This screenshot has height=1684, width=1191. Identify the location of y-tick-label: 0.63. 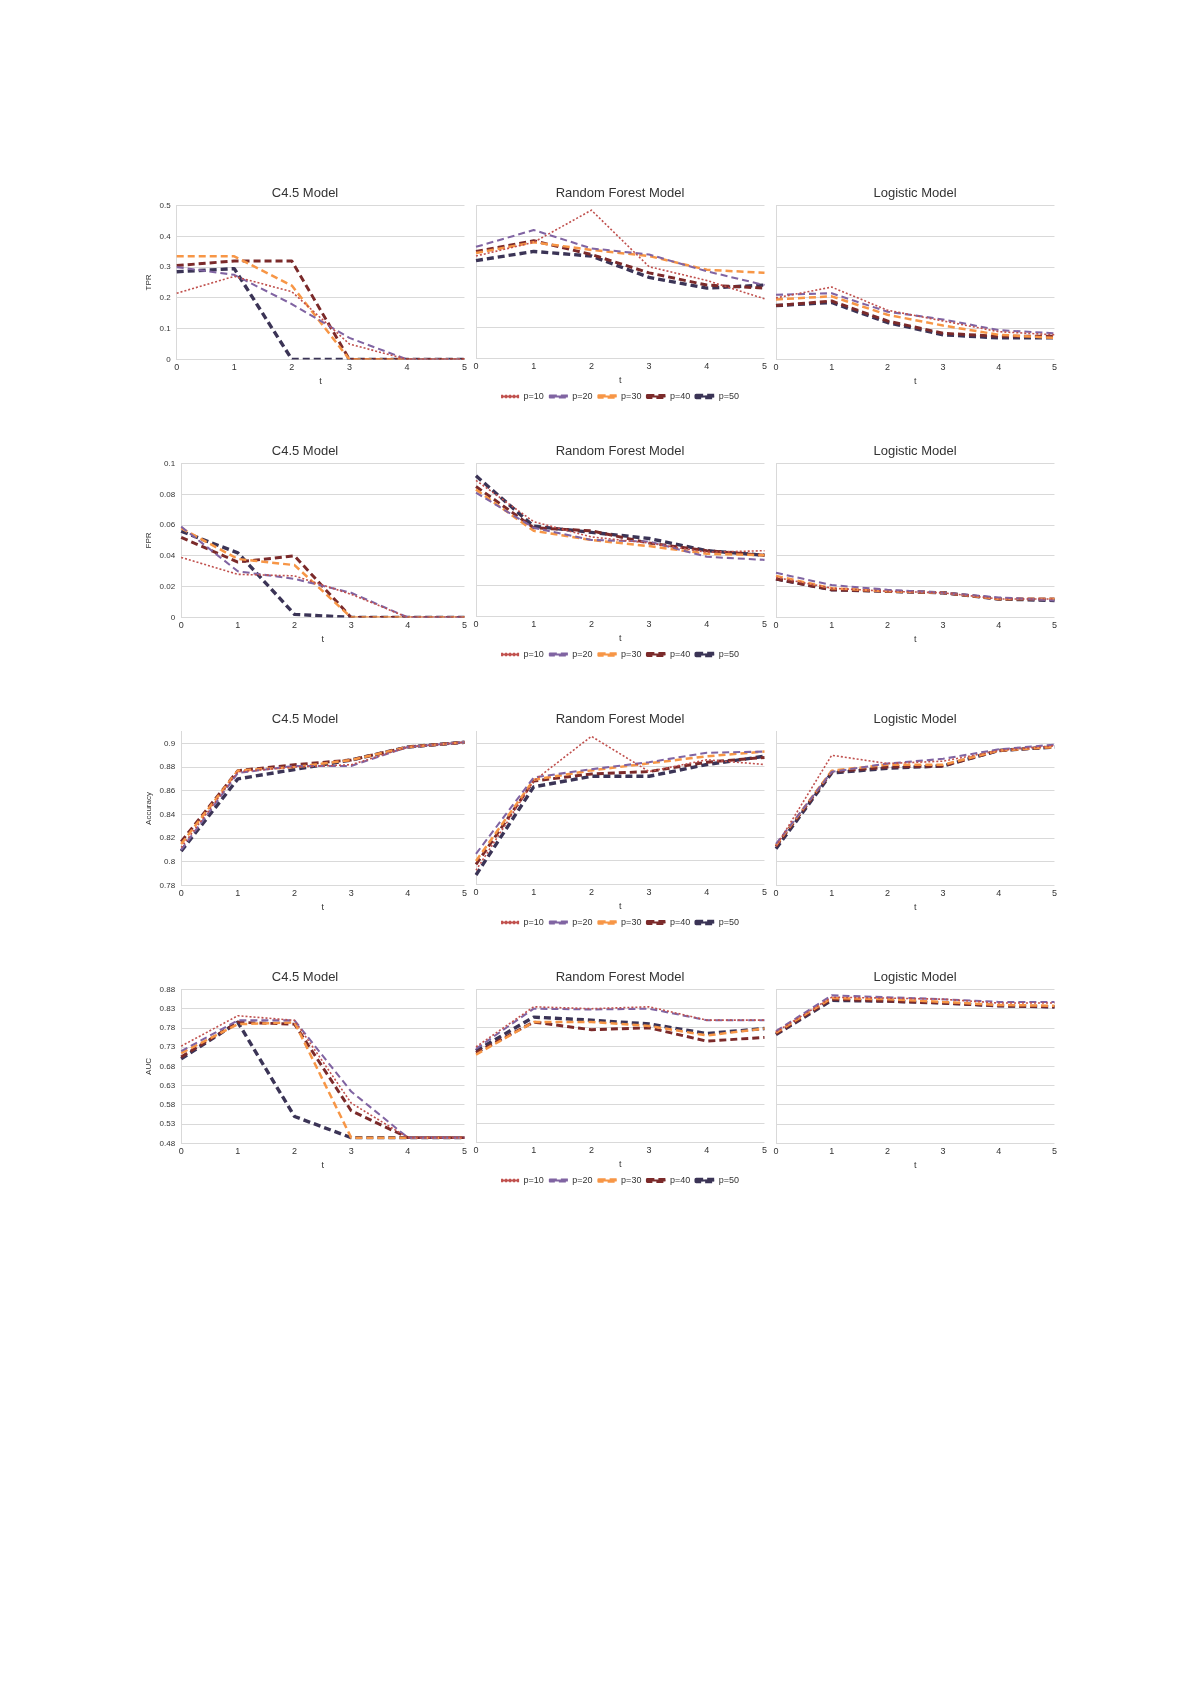
(167, 1085).